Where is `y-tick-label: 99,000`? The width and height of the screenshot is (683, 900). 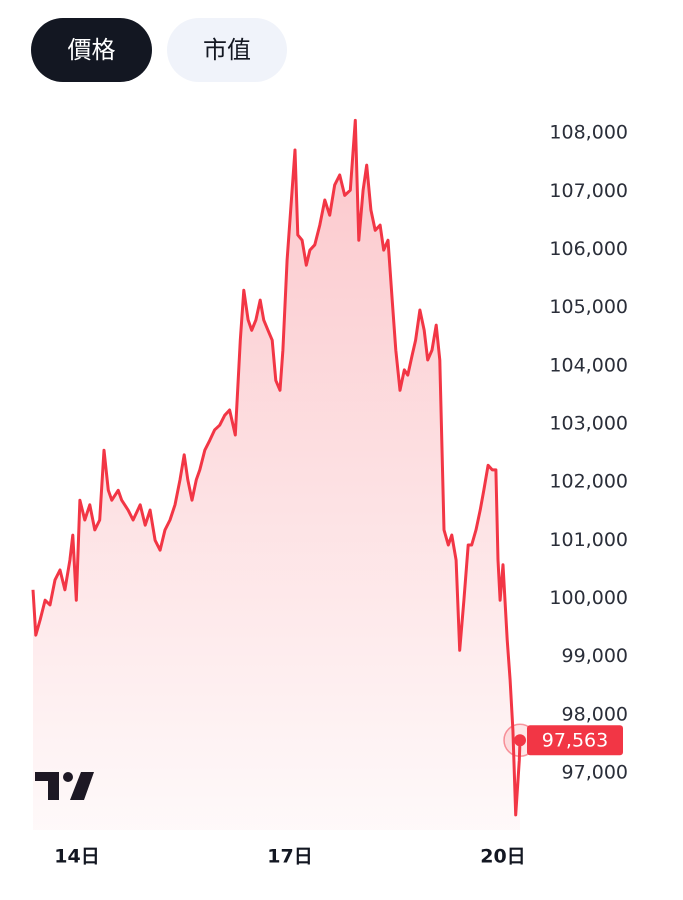
y-tick-label: 99,000 is located at coordinates (595, 656).